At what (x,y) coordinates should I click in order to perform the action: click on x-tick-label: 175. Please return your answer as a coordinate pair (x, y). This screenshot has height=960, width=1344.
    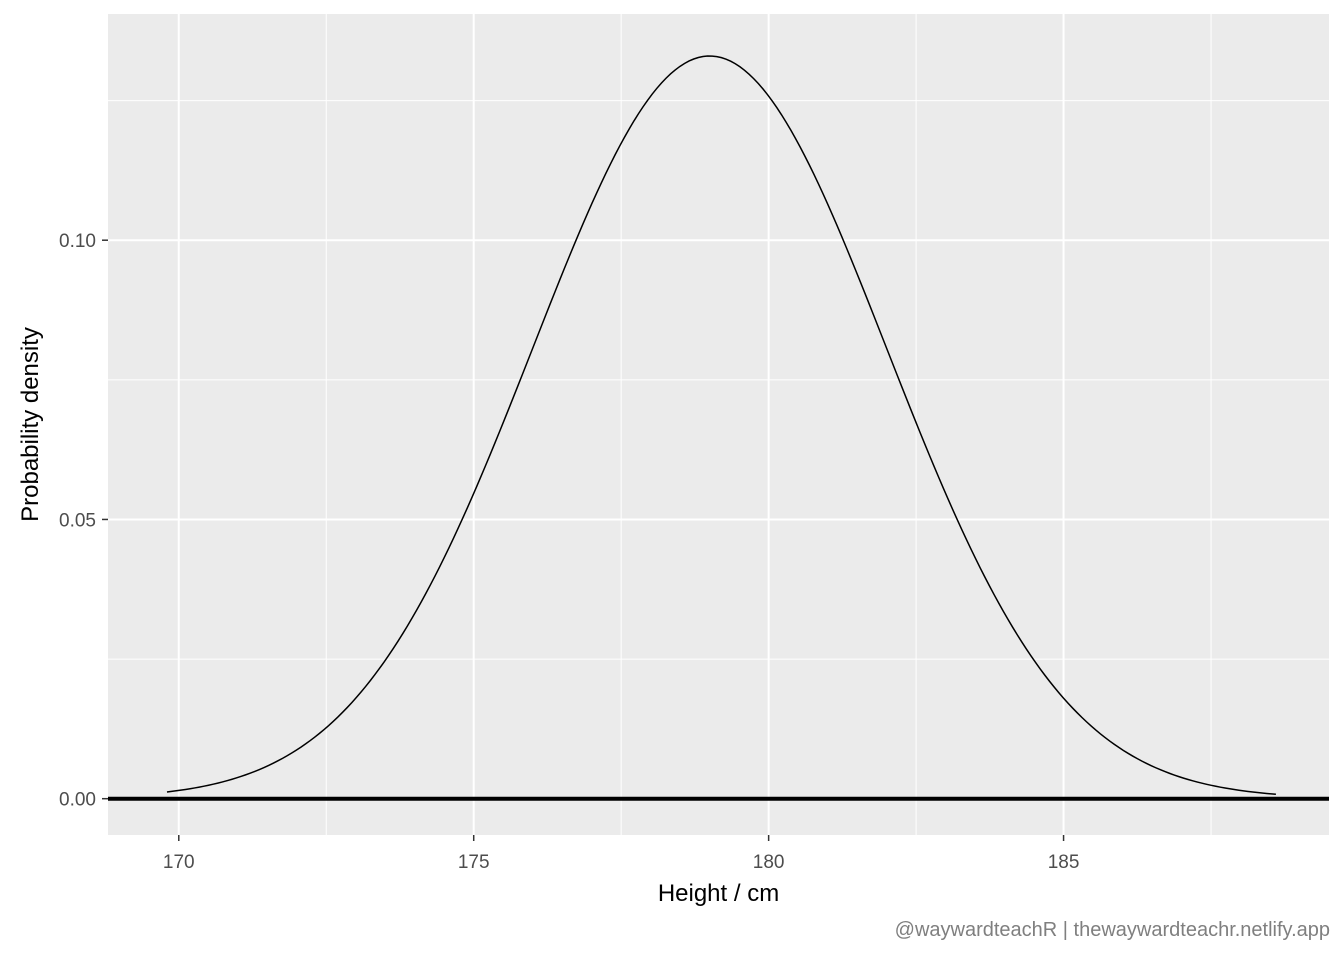
    Looking at the image, I should click on (474, 862).